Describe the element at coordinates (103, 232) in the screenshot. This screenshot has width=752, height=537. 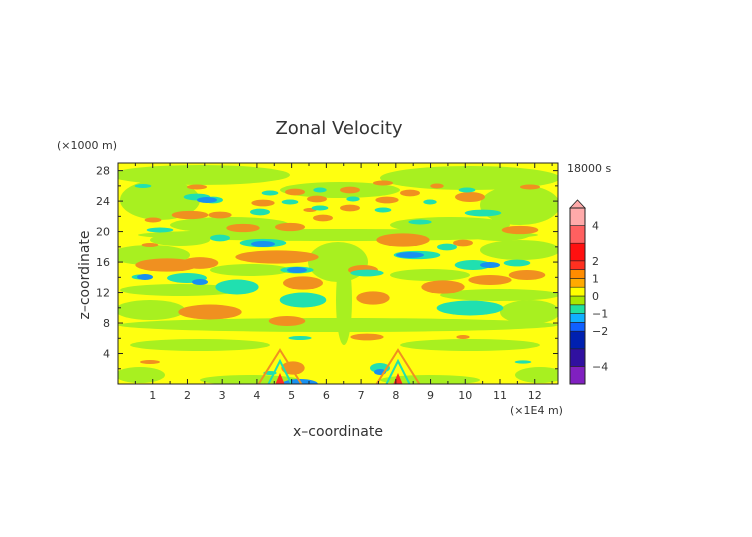
I see `y-tick-label: 20` at that location.